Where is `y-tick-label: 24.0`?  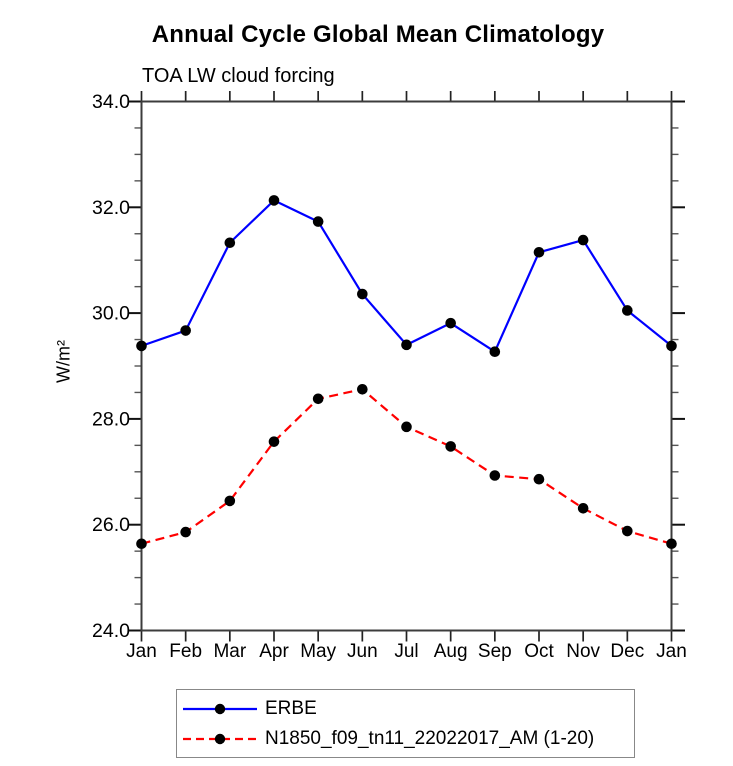
y-tick-label: 24.0 is located at coordinates (111, 631).